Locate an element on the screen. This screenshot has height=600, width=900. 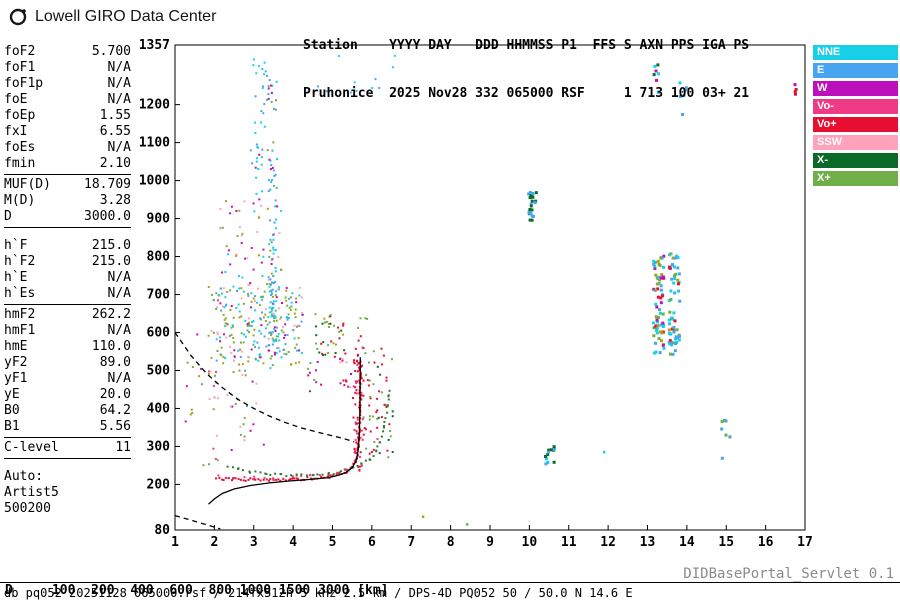
param-value: 110.0 is located at coordinates (111, 346).